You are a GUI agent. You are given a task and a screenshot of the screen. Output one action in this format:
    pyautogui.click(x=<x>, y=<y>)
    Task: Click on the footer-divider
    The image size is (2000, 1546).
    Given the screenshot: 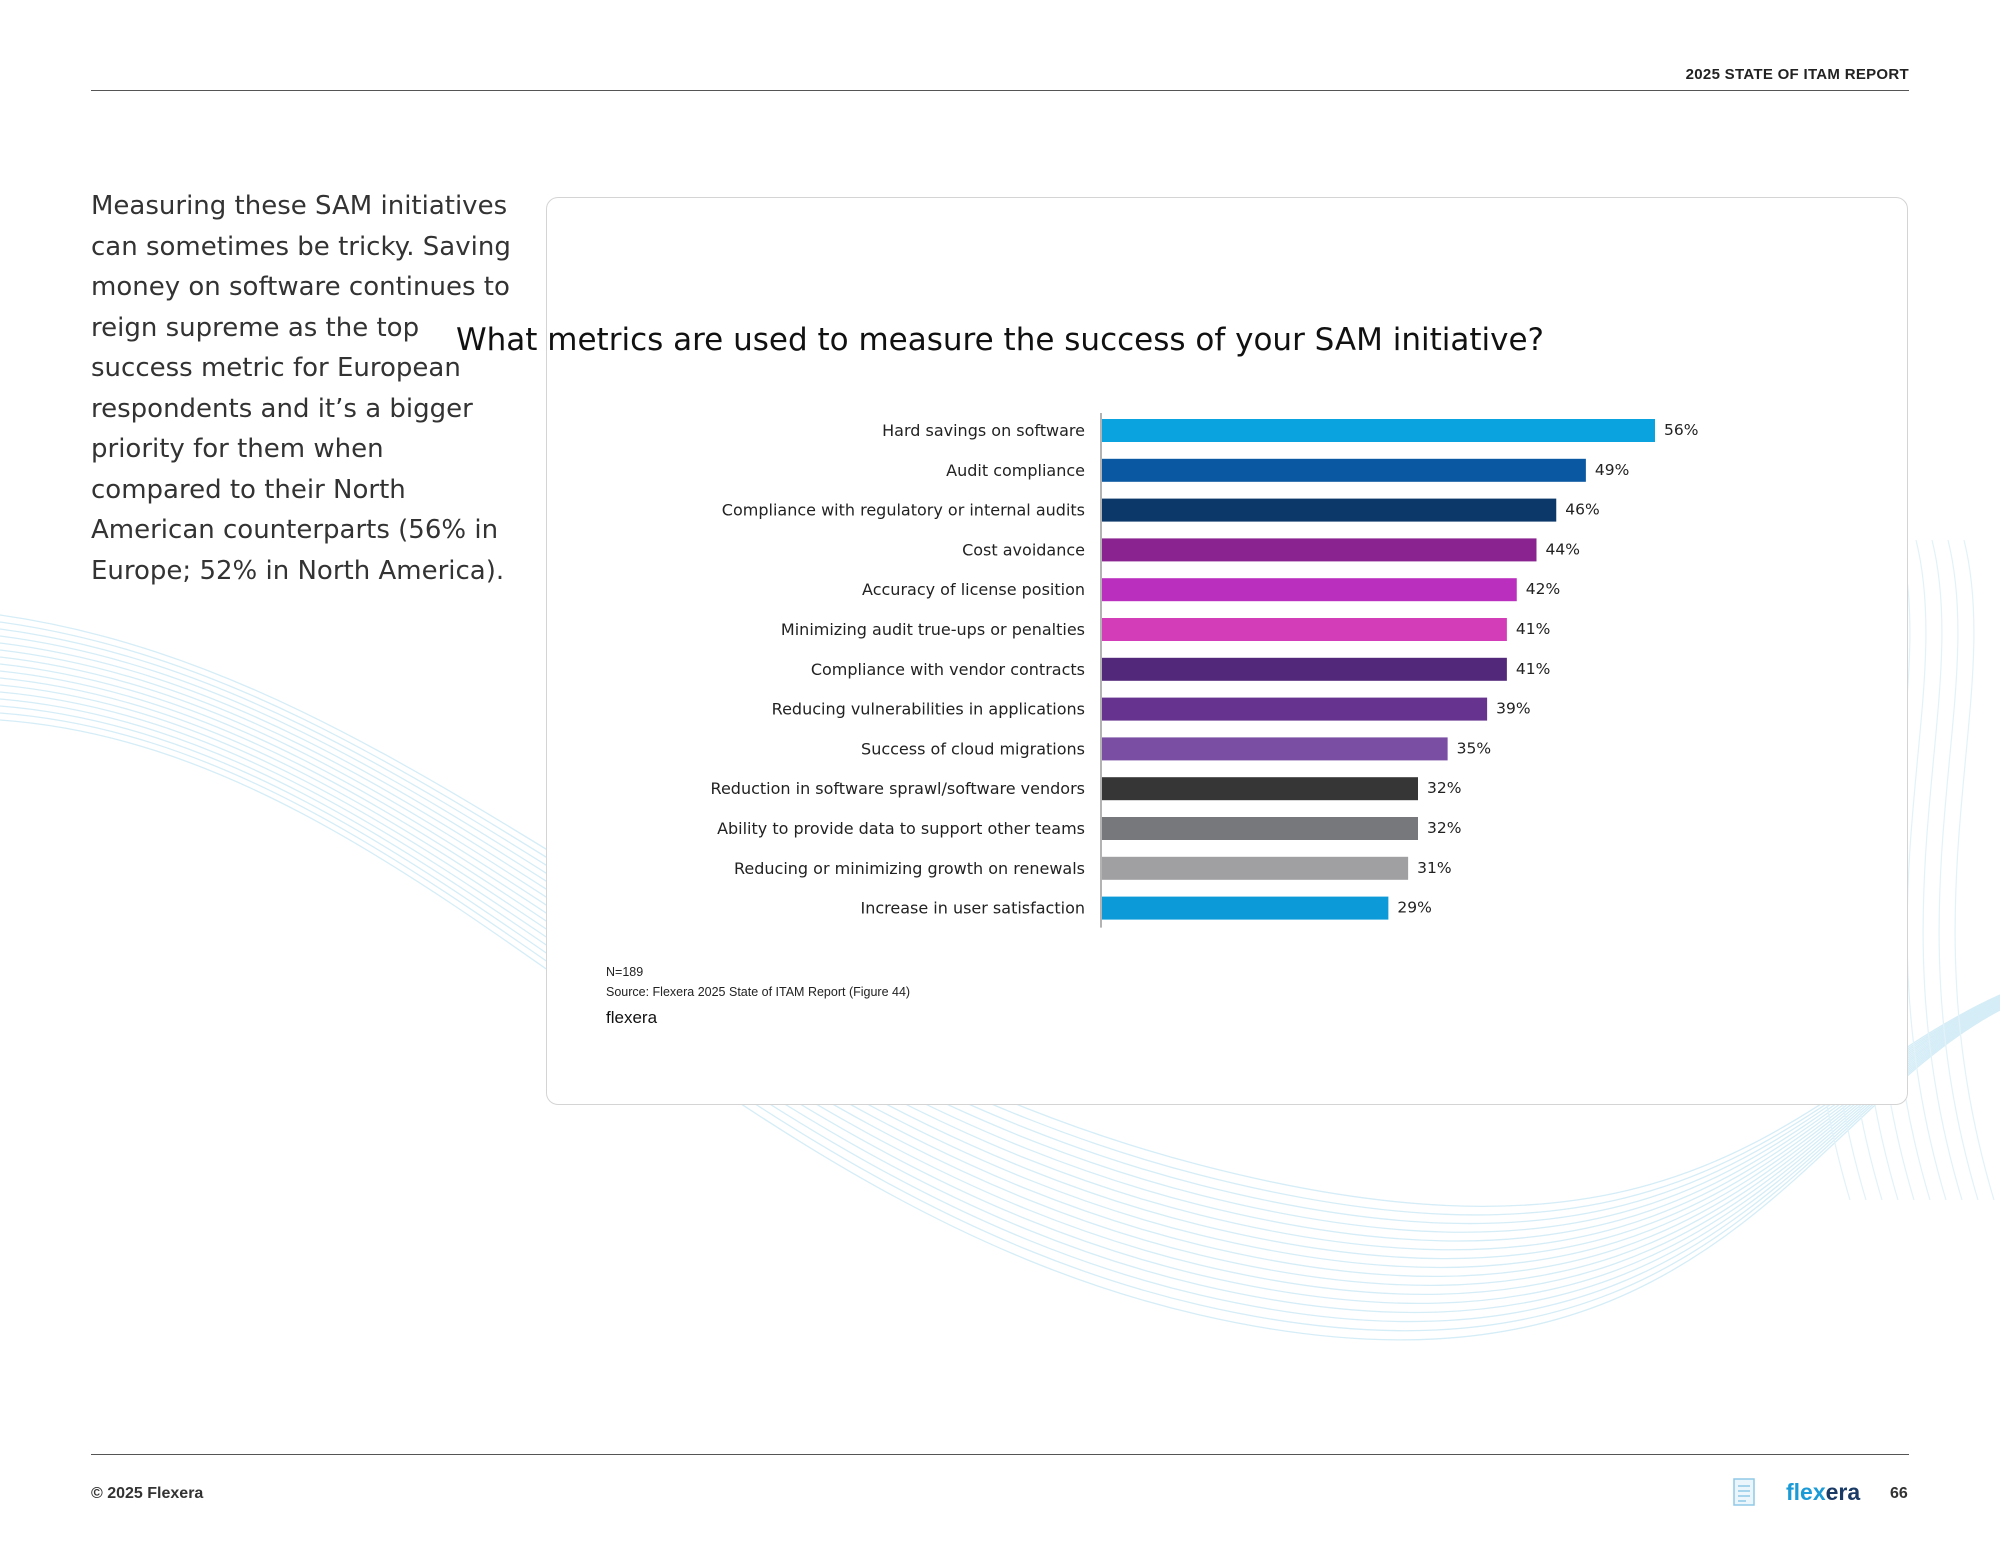 What is the action you would take?
    pyautogui.click(x=1000, y=1454)
    